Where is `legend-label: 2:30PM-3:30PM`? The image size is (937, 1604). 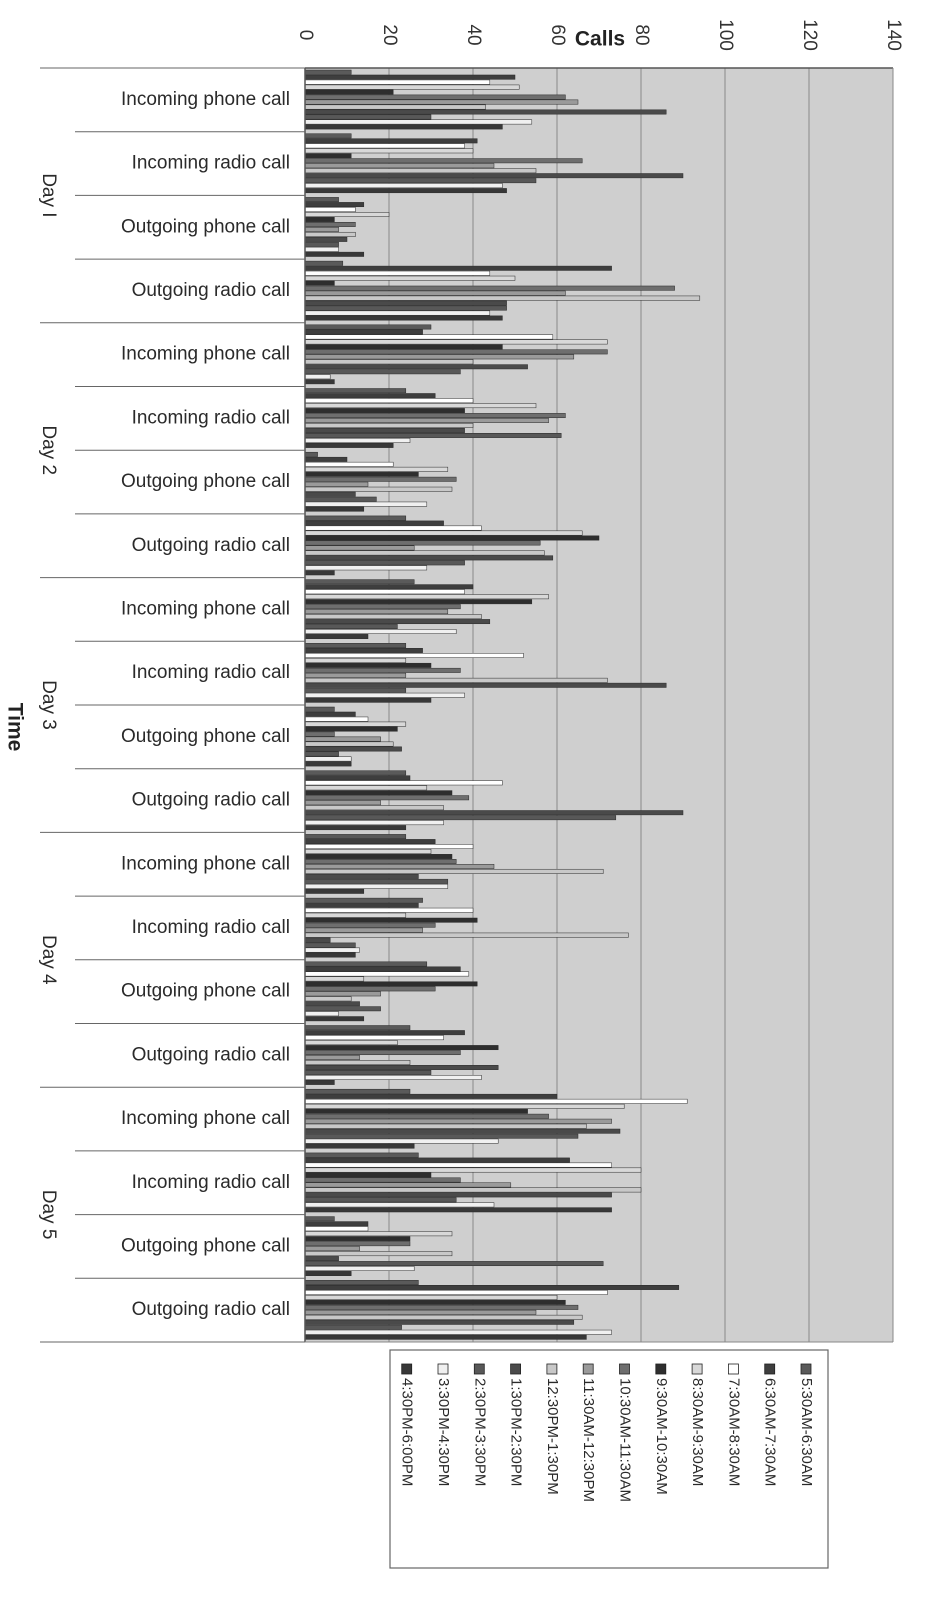
legend-label: 2:30PM-3:30PM is located at coordinates (479, 1432).